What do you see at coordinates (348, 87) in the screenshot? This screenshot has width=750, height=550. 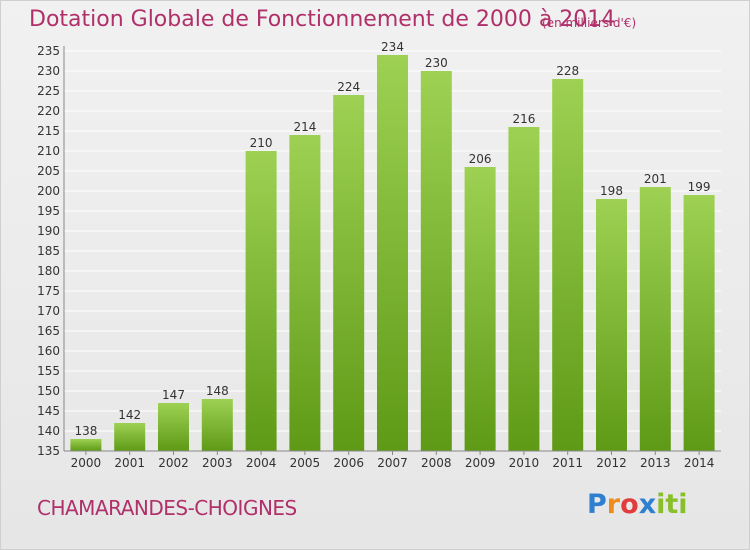 I see `data-label: 224` at bounding box center [348, 87].